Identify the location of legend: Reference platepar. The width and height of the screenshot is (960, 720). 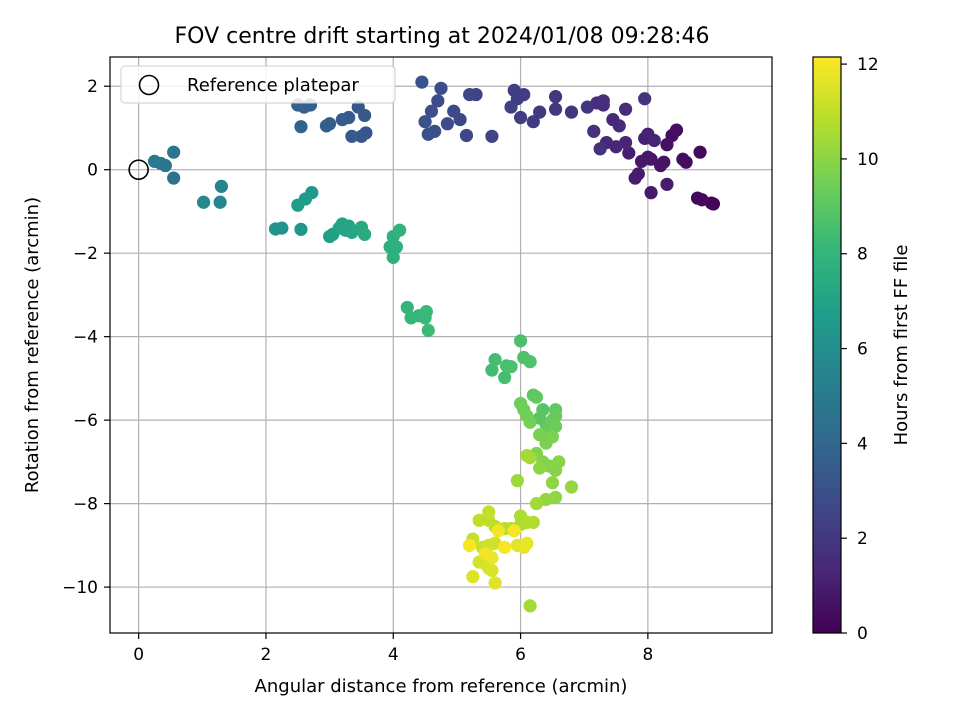
(258, 84).